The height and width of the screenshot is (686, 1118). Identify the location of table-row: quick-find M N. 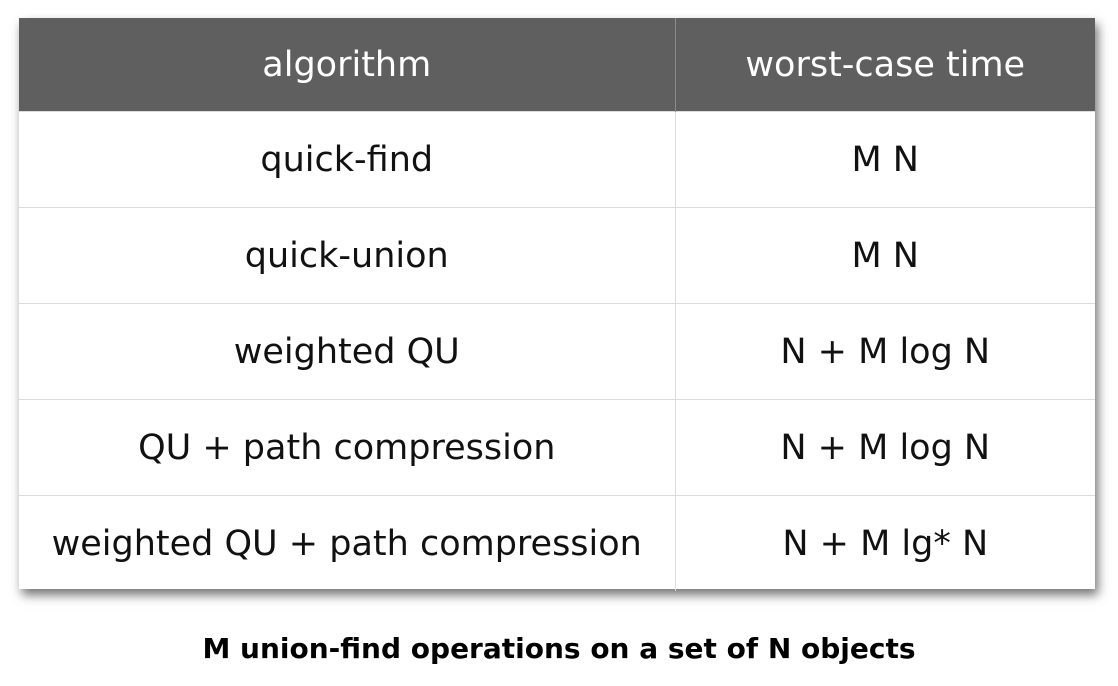
(557, 159).